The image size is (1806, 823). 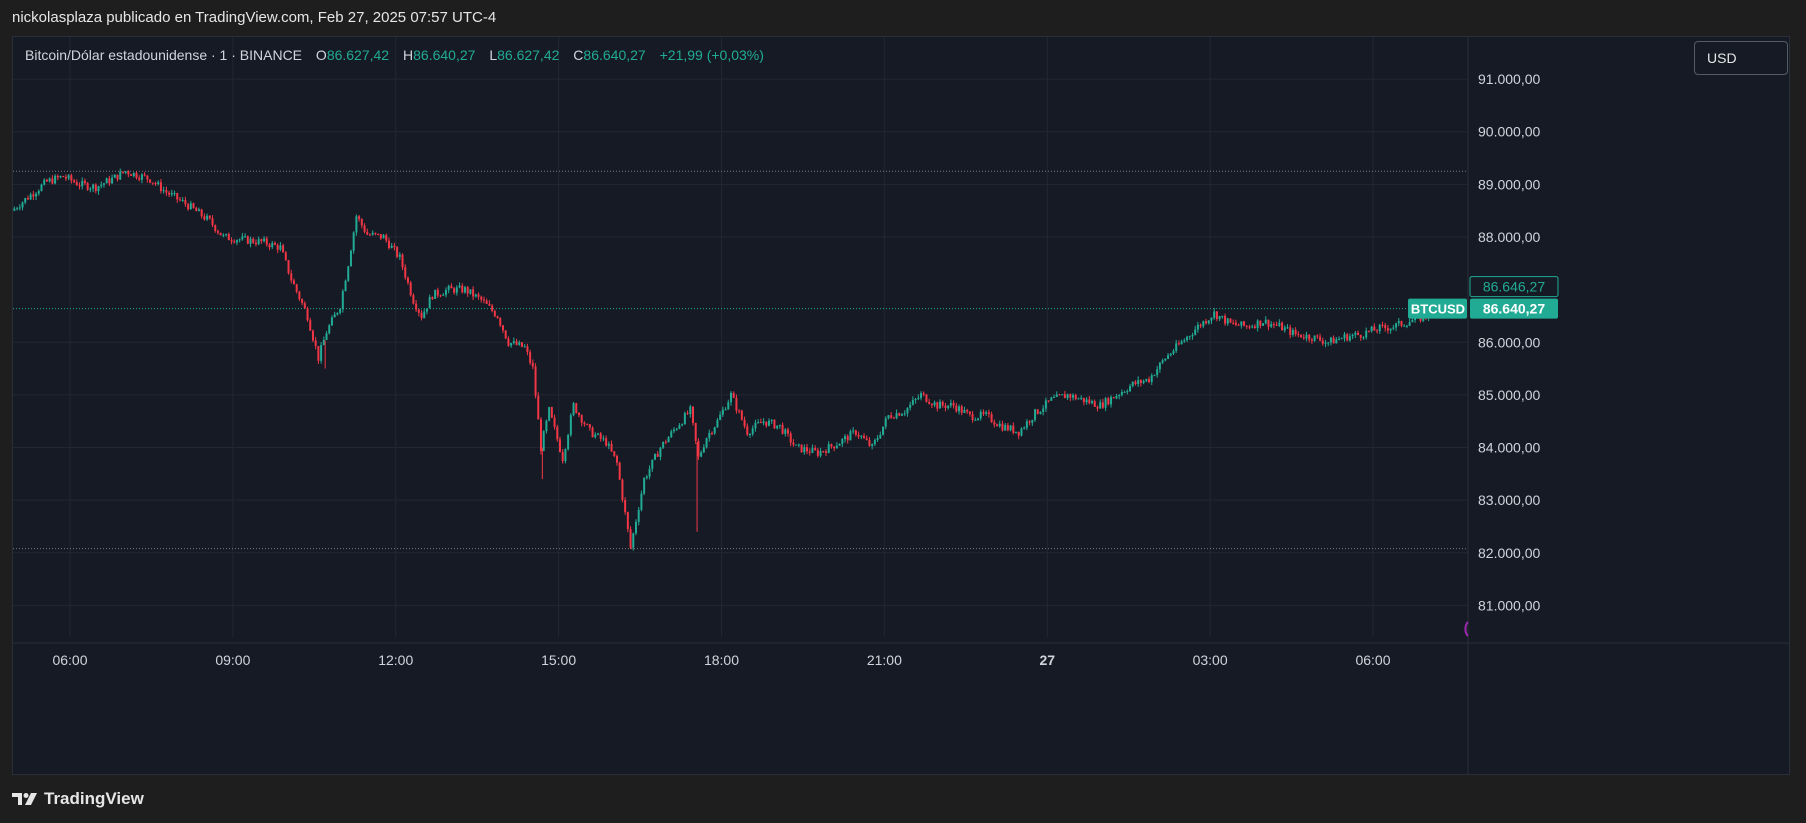 I want to click on currency-button: USD, so click(x=1741, y=58).